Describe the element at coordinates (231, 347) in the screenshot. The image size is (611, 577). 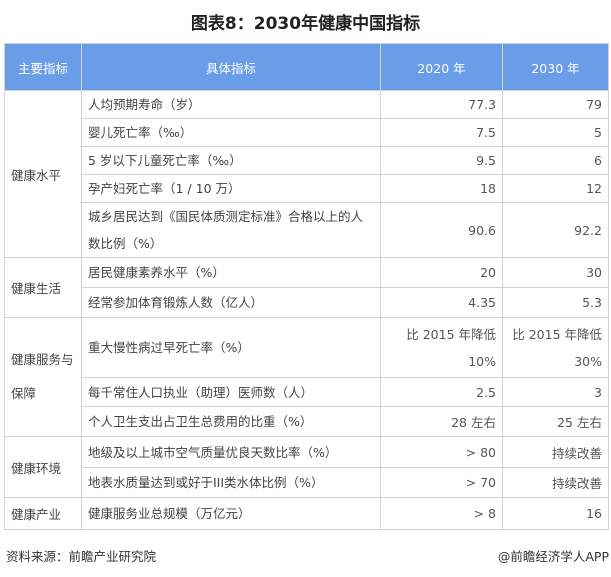
I see `indicator-cell: 重大慢性病过早死亡率（%）` at that location.